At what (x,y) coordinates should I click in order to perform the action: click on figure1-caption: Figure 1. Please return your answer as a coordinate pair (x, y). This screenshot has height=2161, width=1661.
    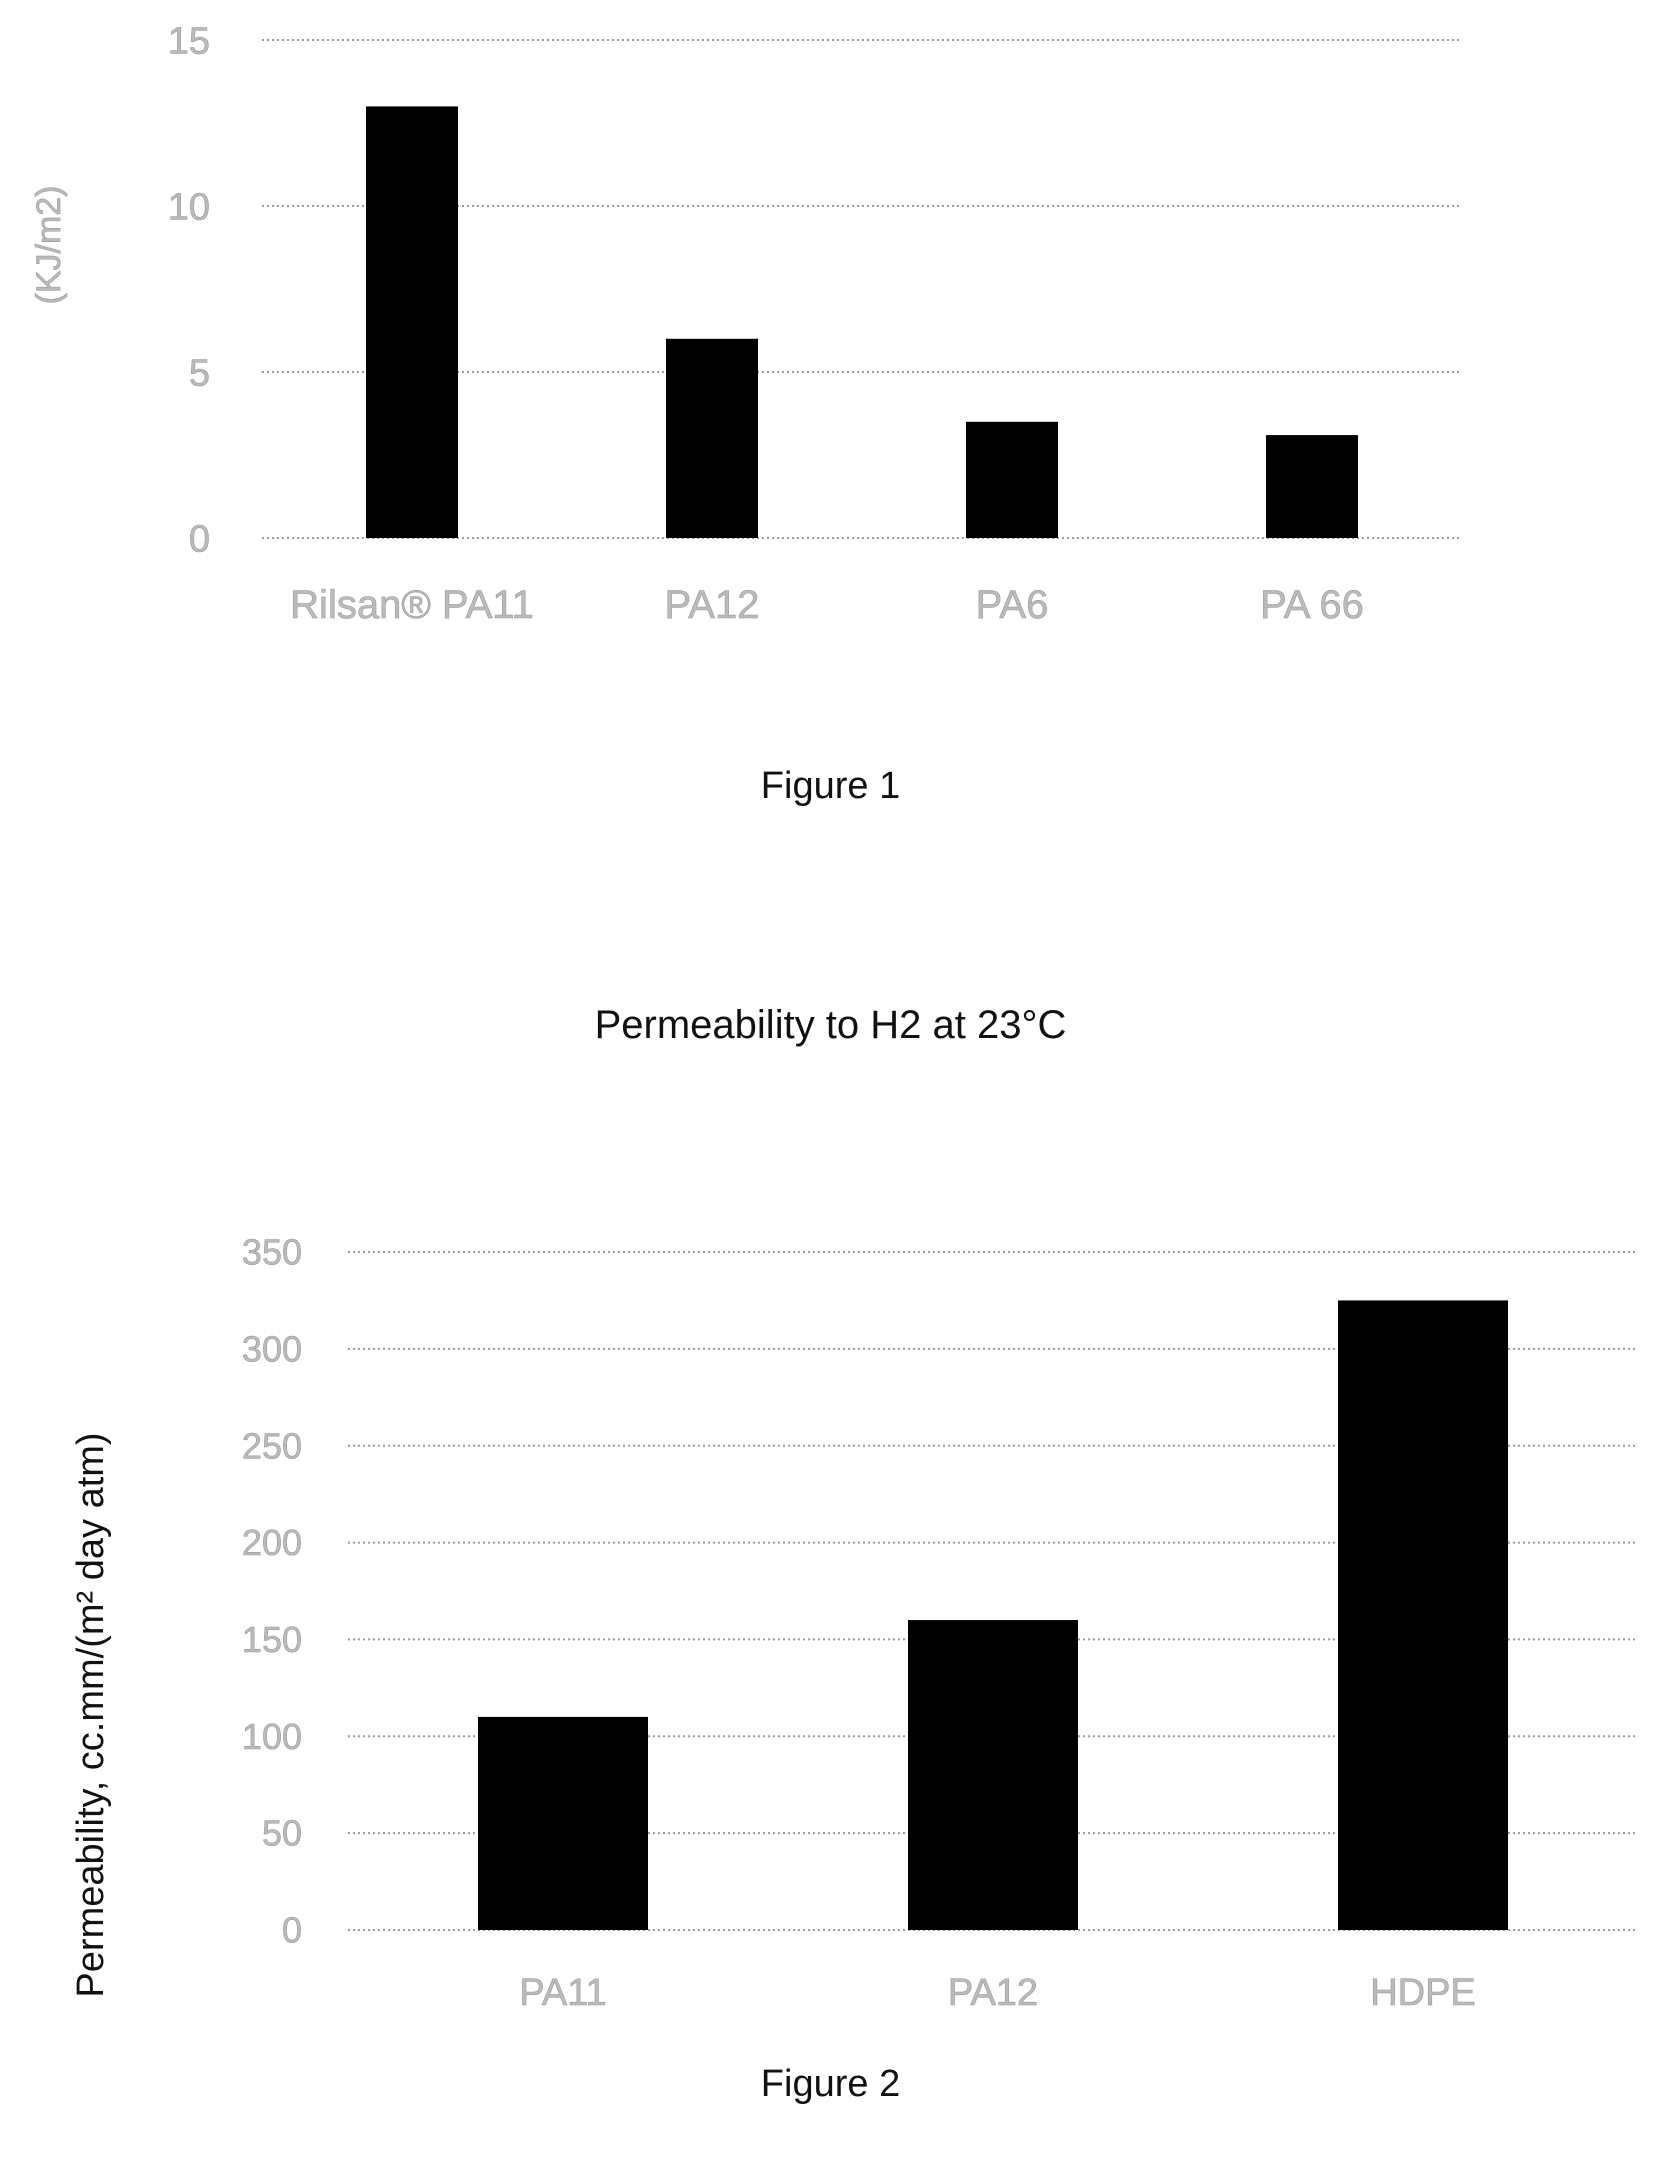
    Looking at the image, I should click on (830, 786).